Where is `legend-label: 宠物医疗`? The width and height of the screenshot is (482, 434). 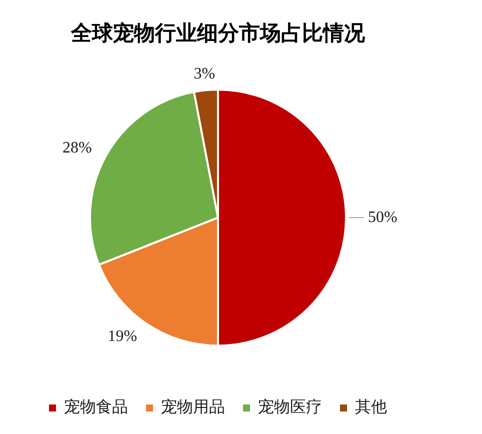 legend-label: 宠物医疗 is located at coordinates (290, 407).